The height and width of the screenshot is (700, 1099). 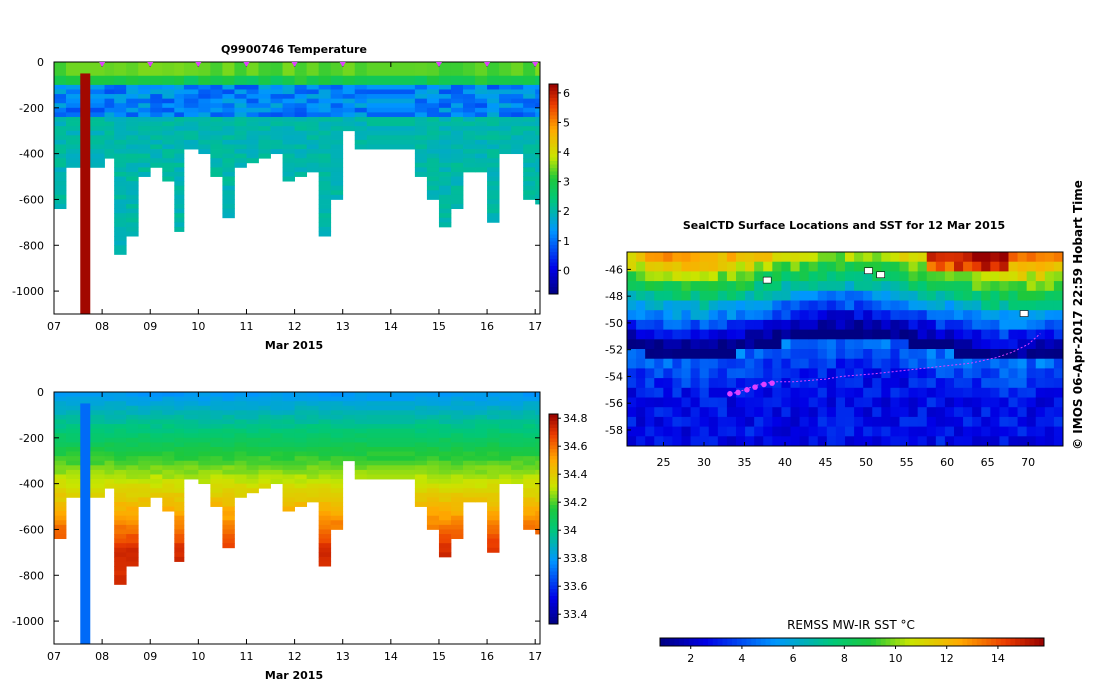 I want to click on temperature-colorbar-segment, so click(x=553, y=152).